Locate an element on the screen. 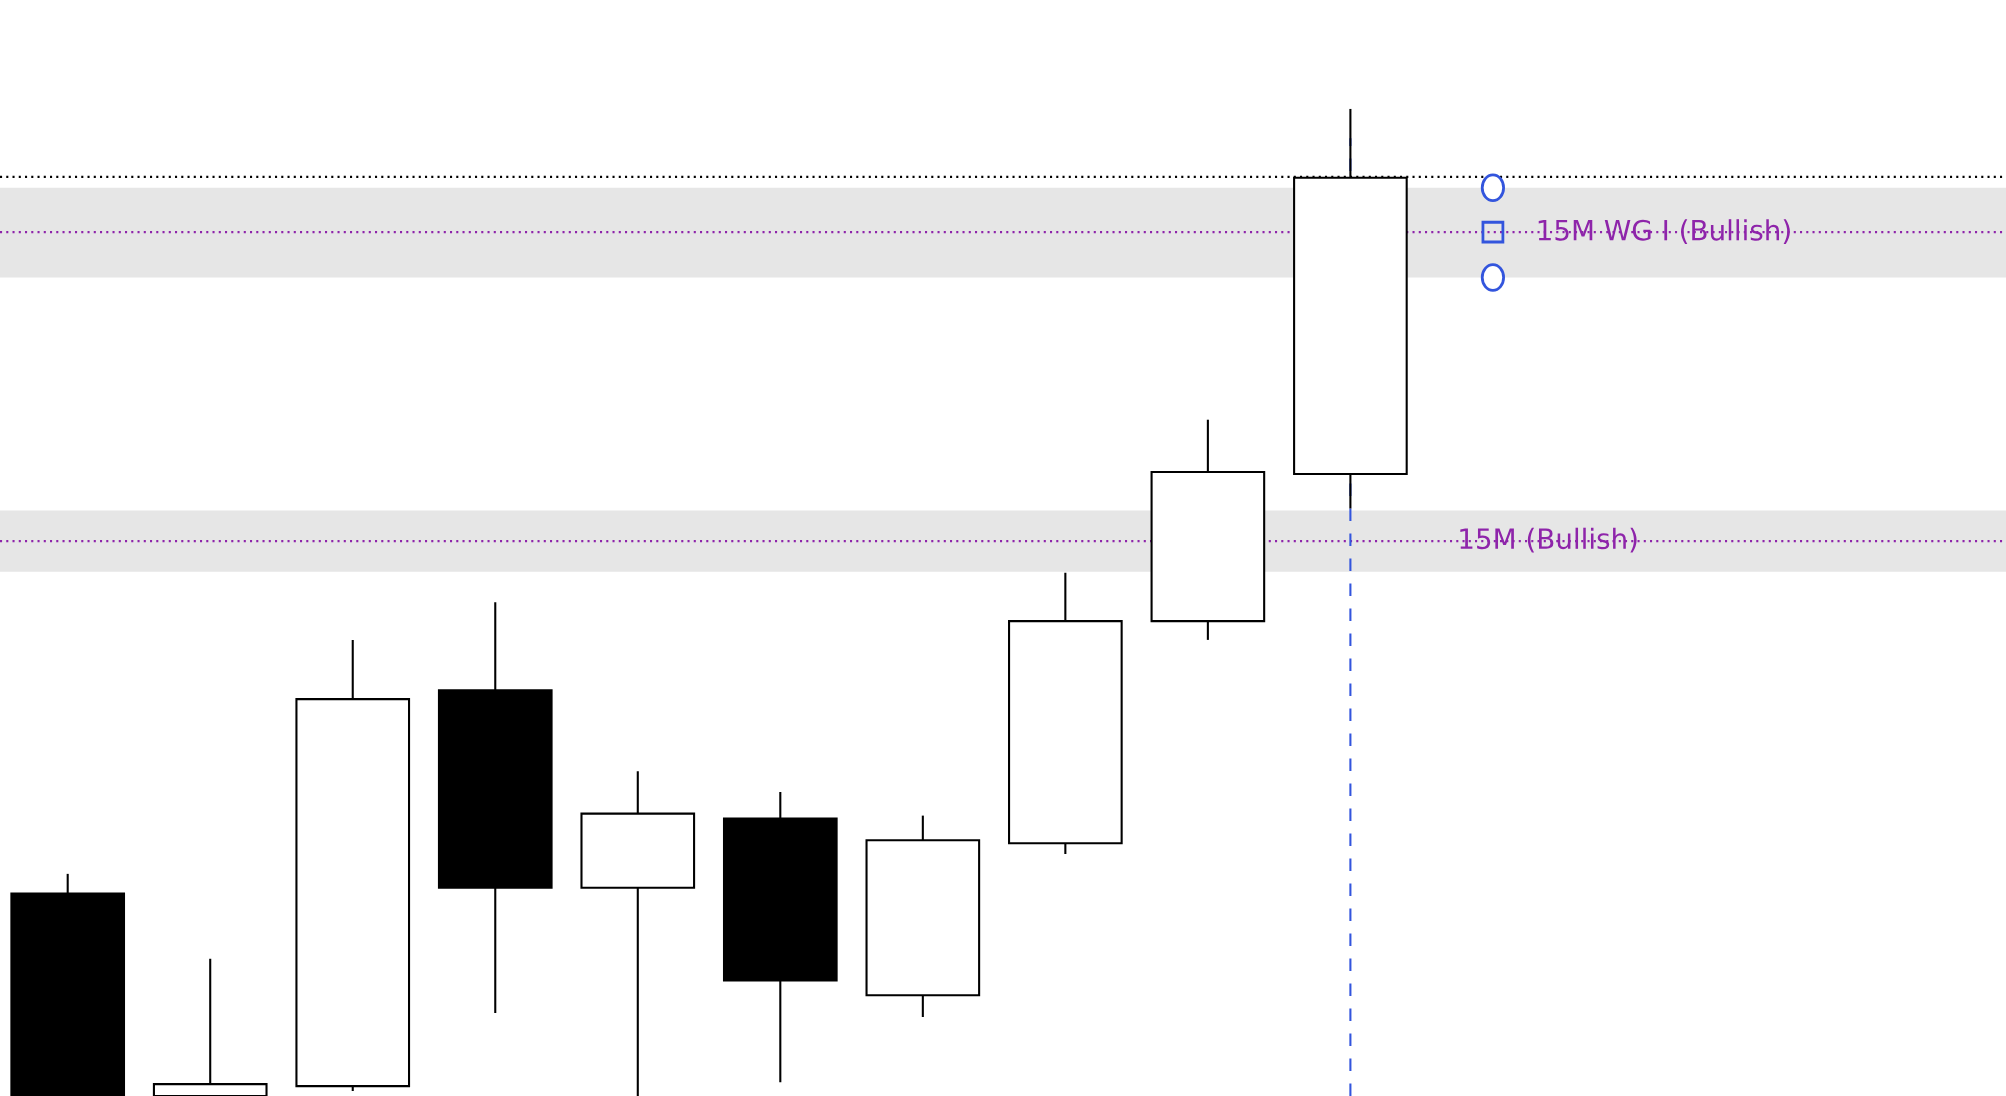 The image size is (2006, 1096). band-label: 15M (Bullish) is located at coordinates (1548, 540).